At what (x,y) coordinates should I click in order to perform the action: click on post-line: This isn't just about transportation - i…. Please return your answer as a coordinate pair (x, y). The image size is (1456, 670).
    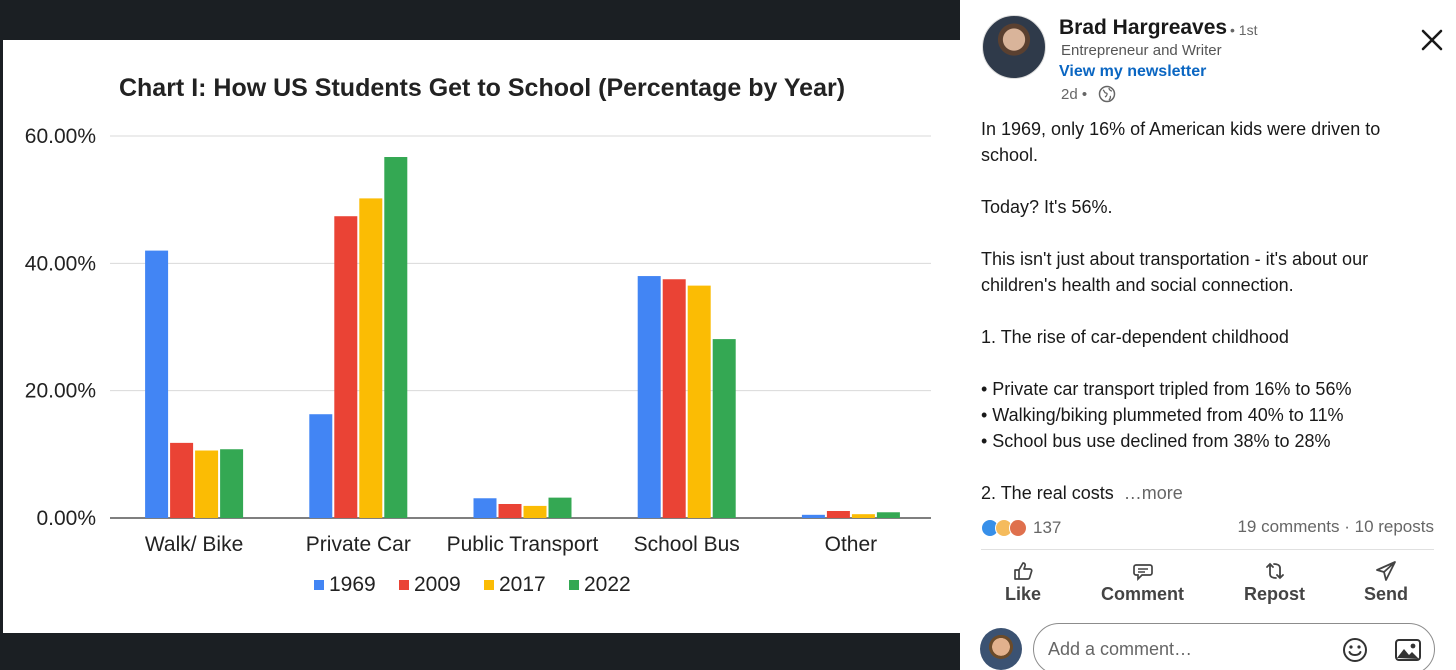
    Looking at the image, I should click on (1175, 259).